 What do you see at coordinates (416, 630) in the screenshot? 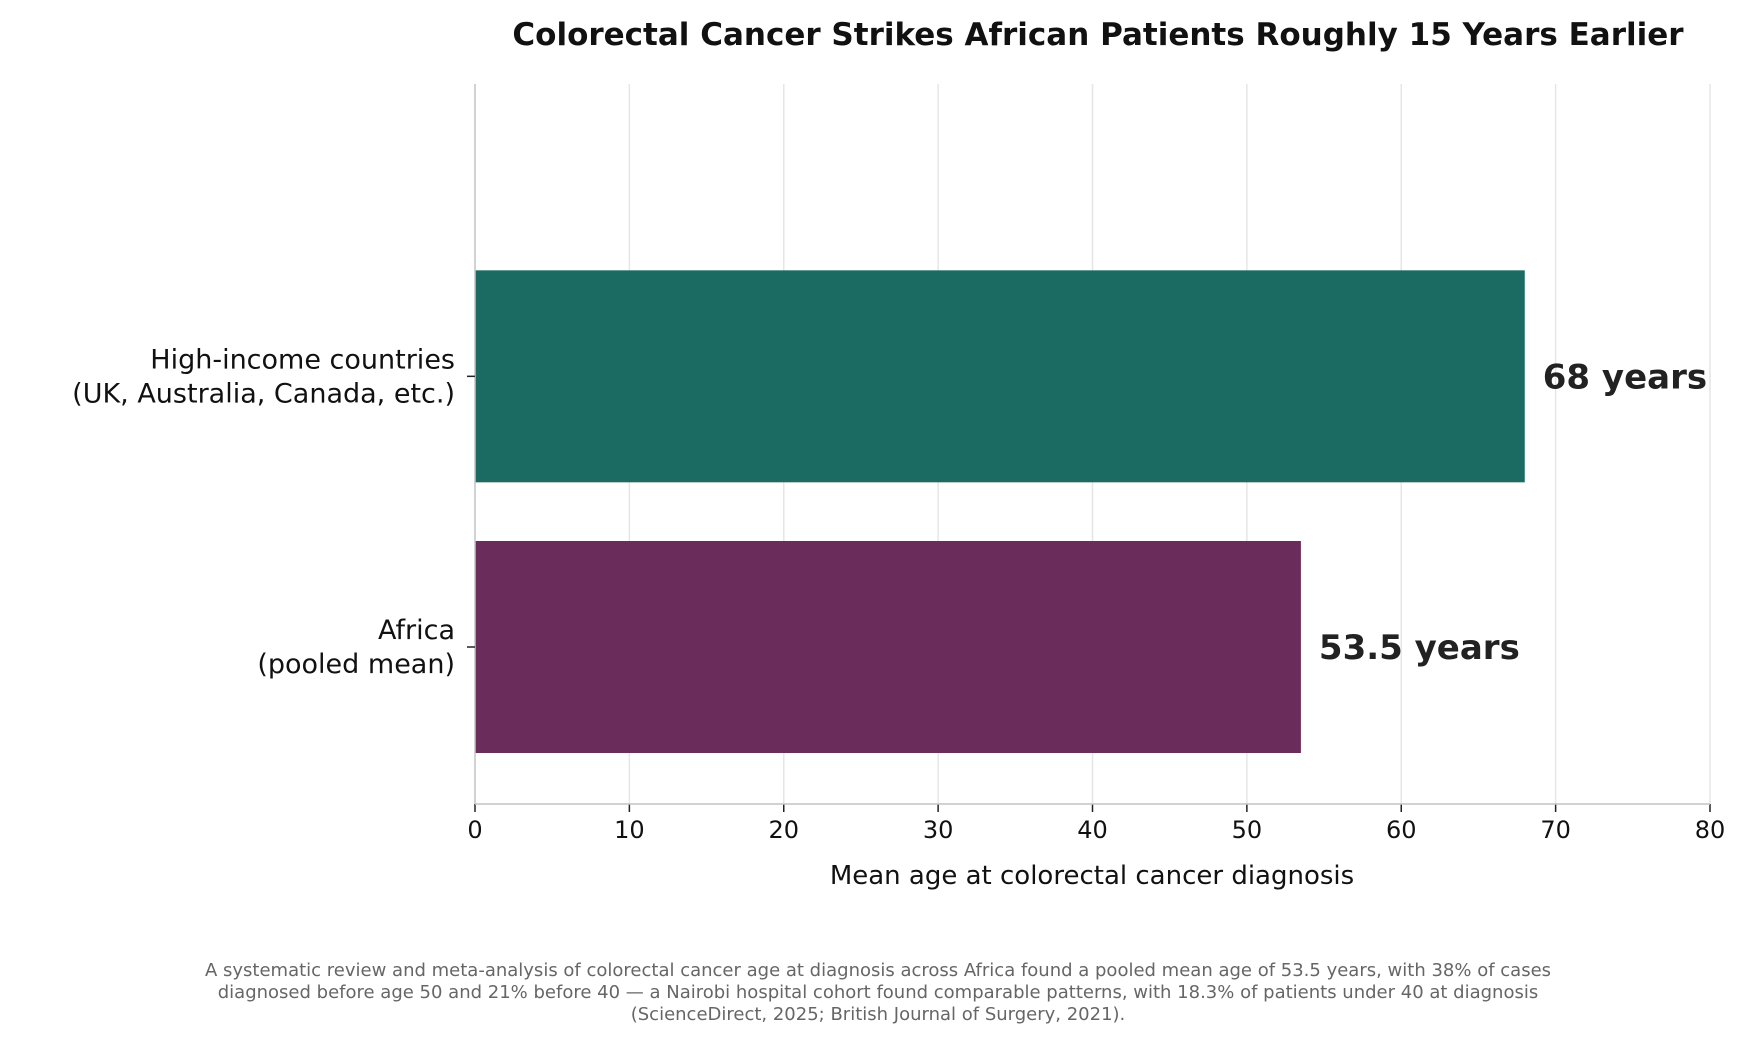
I see `category-label: Africa` at bounding box center [416, 630].